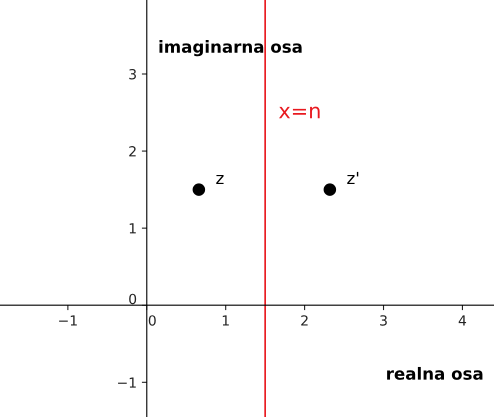 The width and height of the screenshot is (494, 417). Describe the element at coordinates (132, 74) in the screenshot. I see `y-tick-label: 3` at that location.